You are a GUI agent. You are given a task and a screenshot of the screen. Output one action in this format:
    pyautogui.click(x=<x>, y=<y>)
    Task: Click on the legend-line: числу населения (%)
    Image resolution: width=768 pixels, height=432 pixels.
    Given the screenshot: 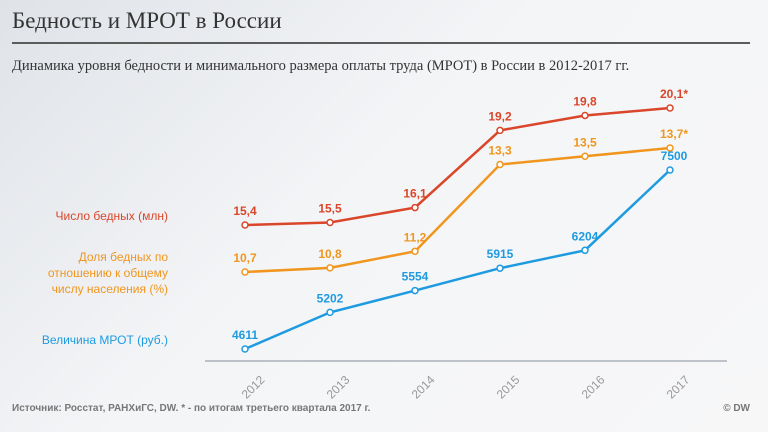 What is the action you would take?
    pyautogui.click(x=109, y=289)
    